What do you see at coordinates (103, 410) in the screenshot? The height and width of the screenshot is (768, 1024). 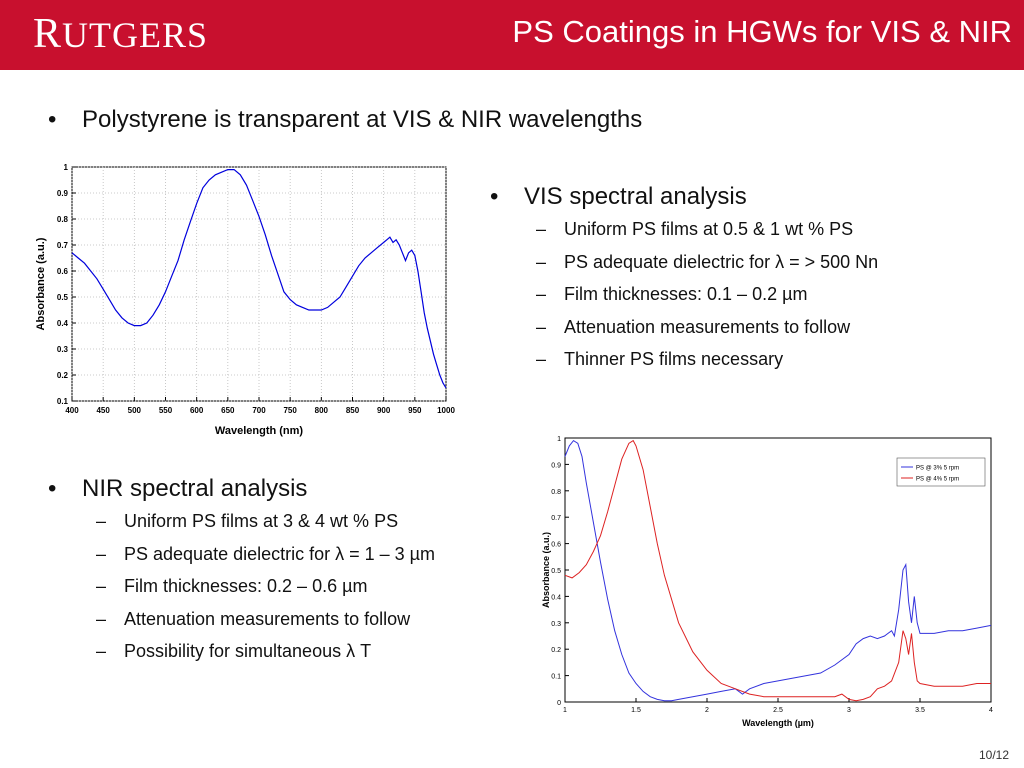 I see `x-tick-label: 450` at bounding box center [103, 410].